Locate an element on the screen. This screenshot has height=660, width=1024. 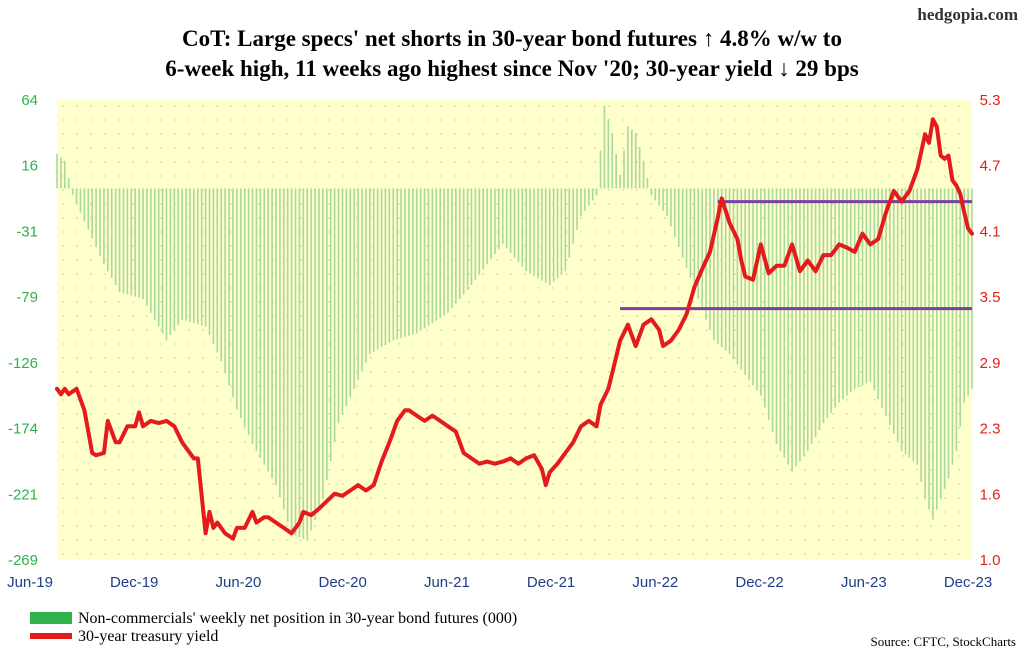
right-tick-label: 1.0 is located at coordinates (990, 560).